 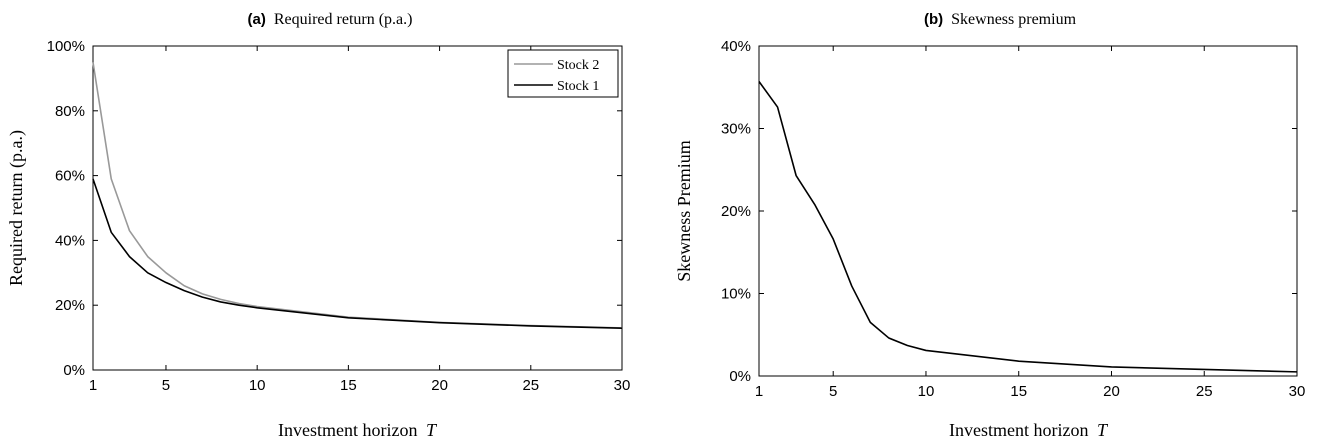 I want to click on panel-b-tag: (b), so click(x=933, y=19).